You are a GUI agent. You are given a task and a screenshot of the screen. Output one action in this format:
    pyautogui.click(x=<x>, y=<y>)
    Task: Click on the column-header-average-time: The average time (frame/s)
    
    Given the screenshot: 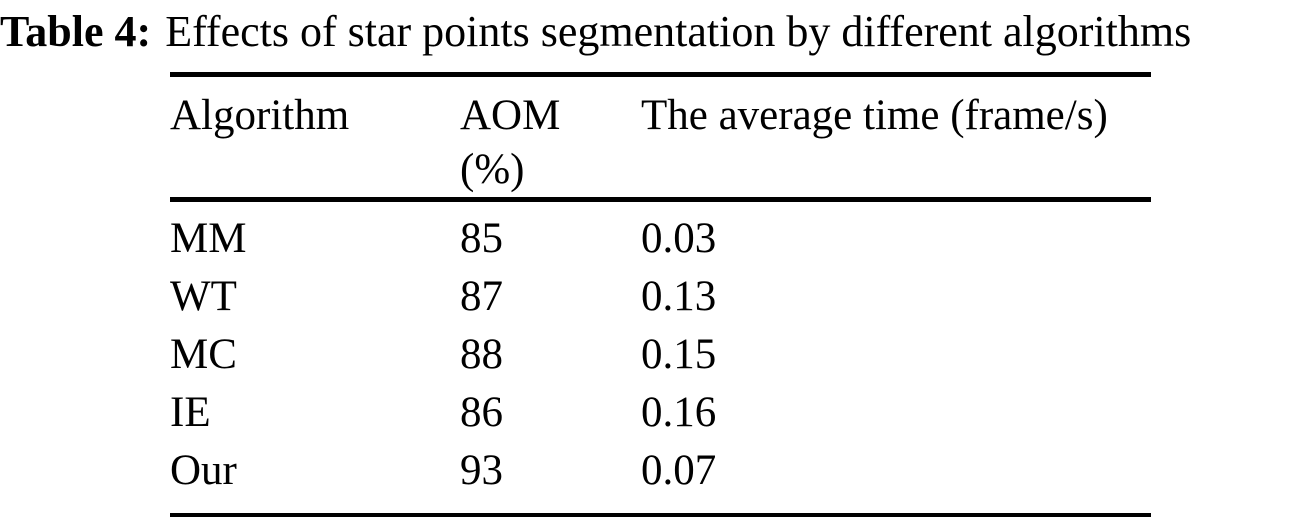 What is the action you would take?
    pyautogui.click(x=874, y=115)
    